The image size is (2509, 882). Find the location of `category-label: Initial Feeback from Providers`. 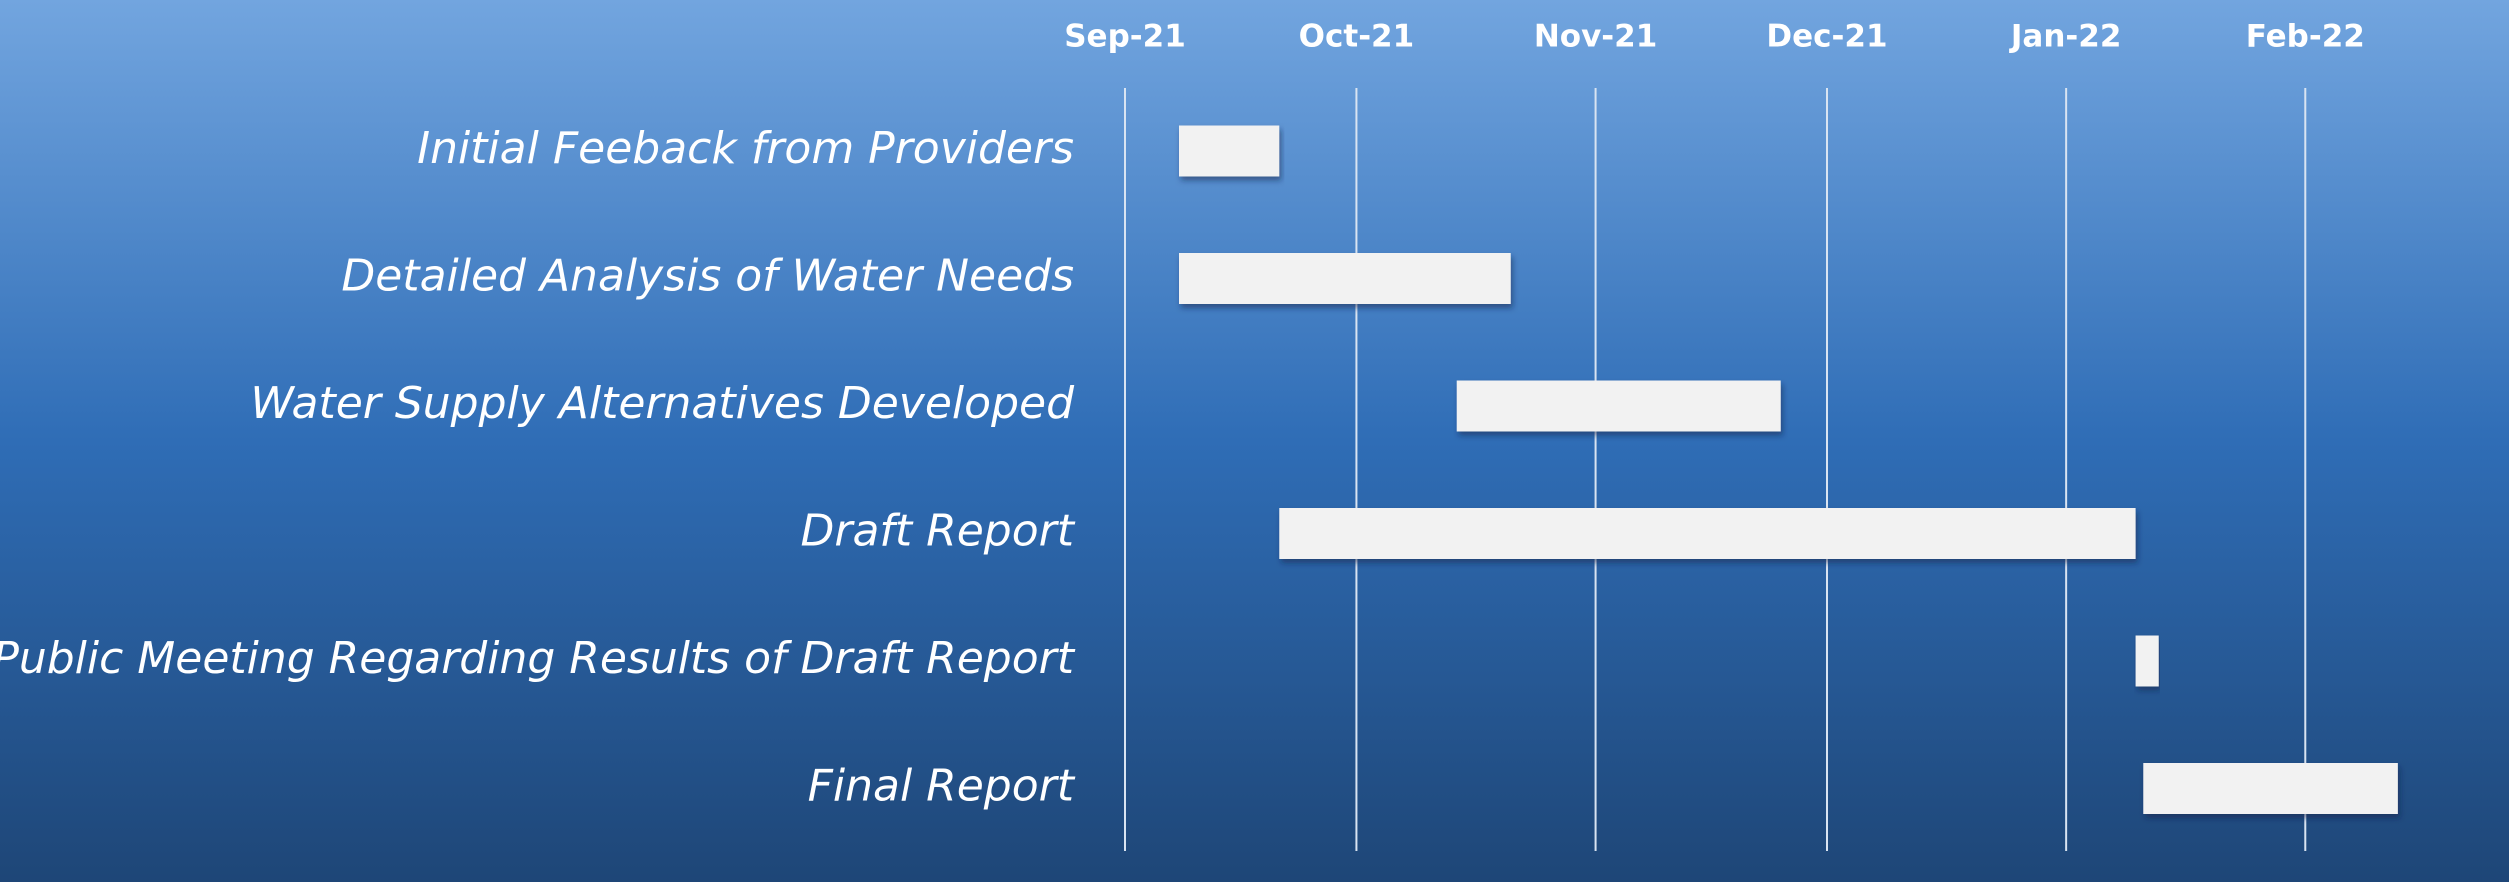

category-label: Initial Feeback from Providers is located at coordinates (745, 148).